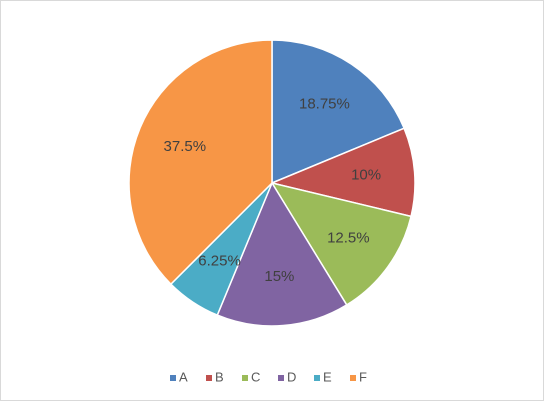  I want to click on legend-label: C, so click(255, 376).